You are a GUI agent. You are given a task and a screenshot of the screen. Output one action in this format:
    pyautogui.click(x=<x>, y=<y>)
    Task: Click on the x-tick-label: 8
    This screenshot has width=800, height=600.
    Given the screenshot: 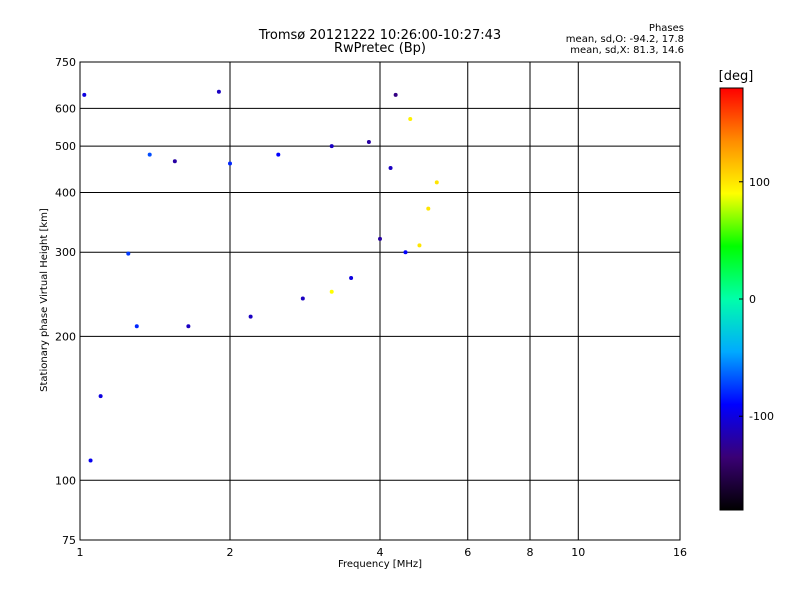 What is the action you would take?
    pyautogui.click(x=530, y=552)
    